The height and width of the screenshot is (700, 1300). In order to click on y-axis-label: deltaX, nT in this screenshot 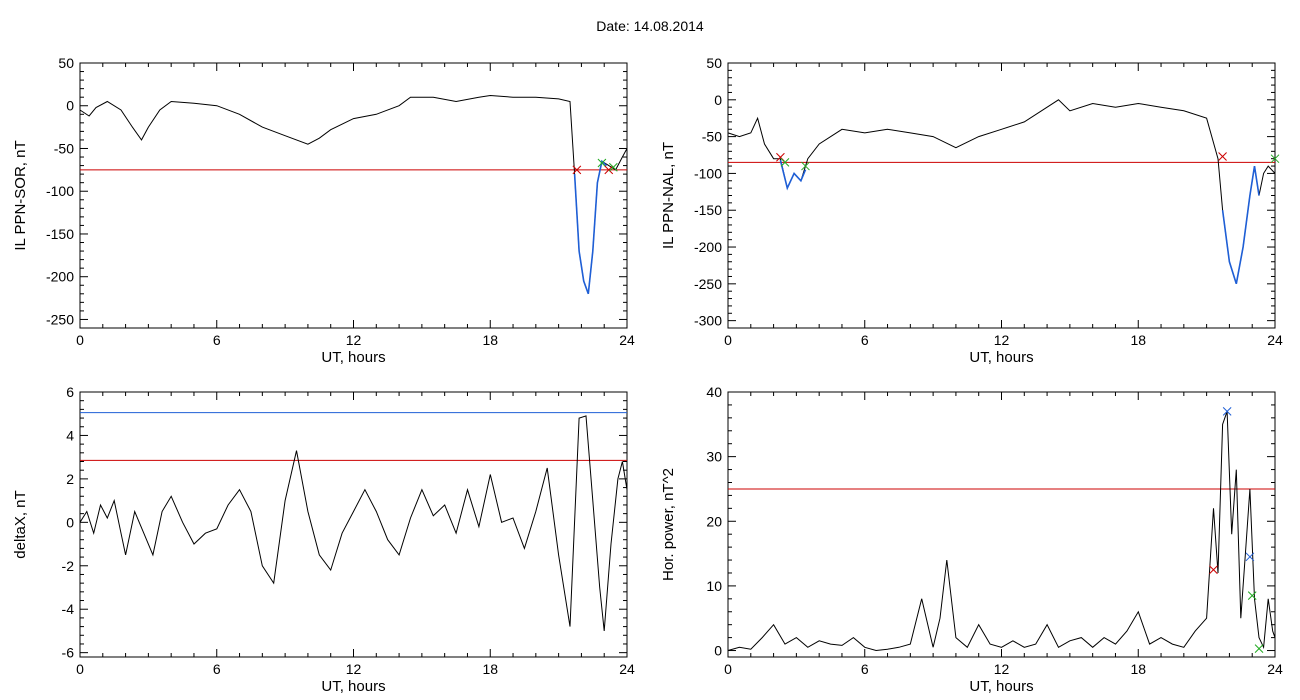, I will do `click(20, 524)`.